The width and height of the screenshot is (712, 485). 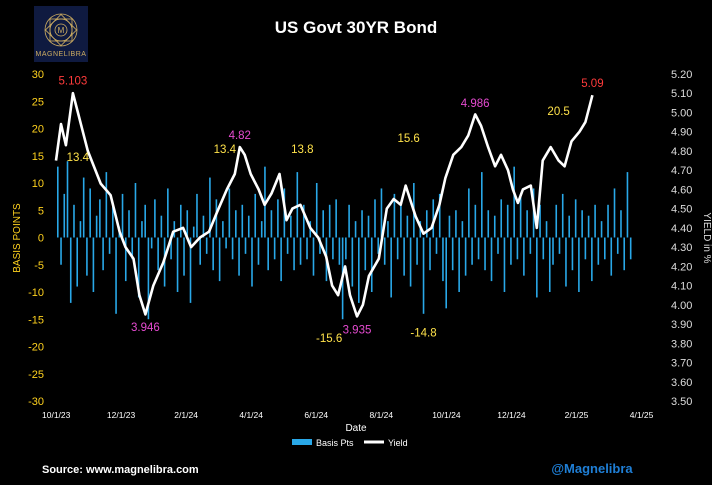 I want to click on legend-bars-label: Basis Pts, so click(x=335, y=443).